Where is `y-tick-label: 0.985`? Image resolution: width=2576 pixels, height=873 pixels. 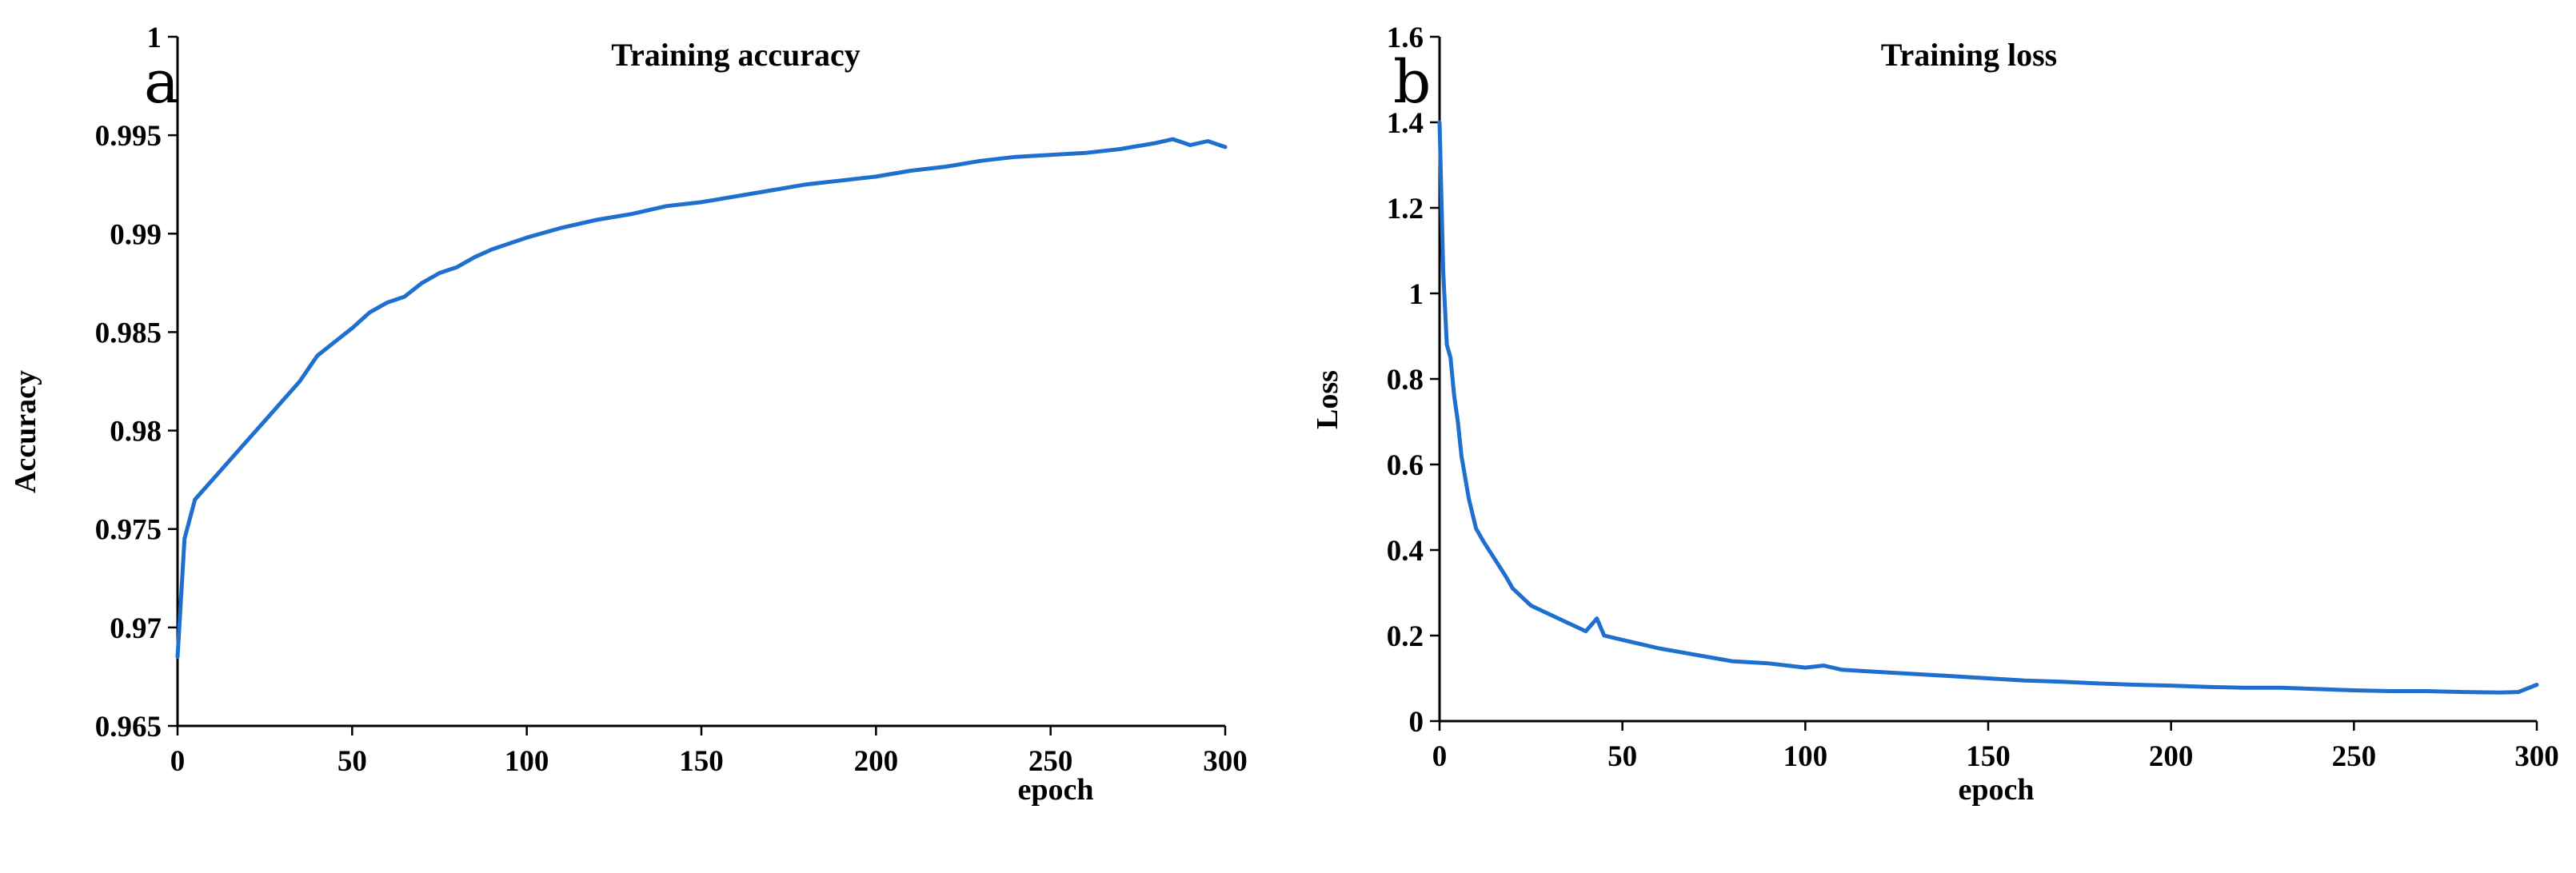
y-tick-label: 0.985 is located at coordinates (129, 333).